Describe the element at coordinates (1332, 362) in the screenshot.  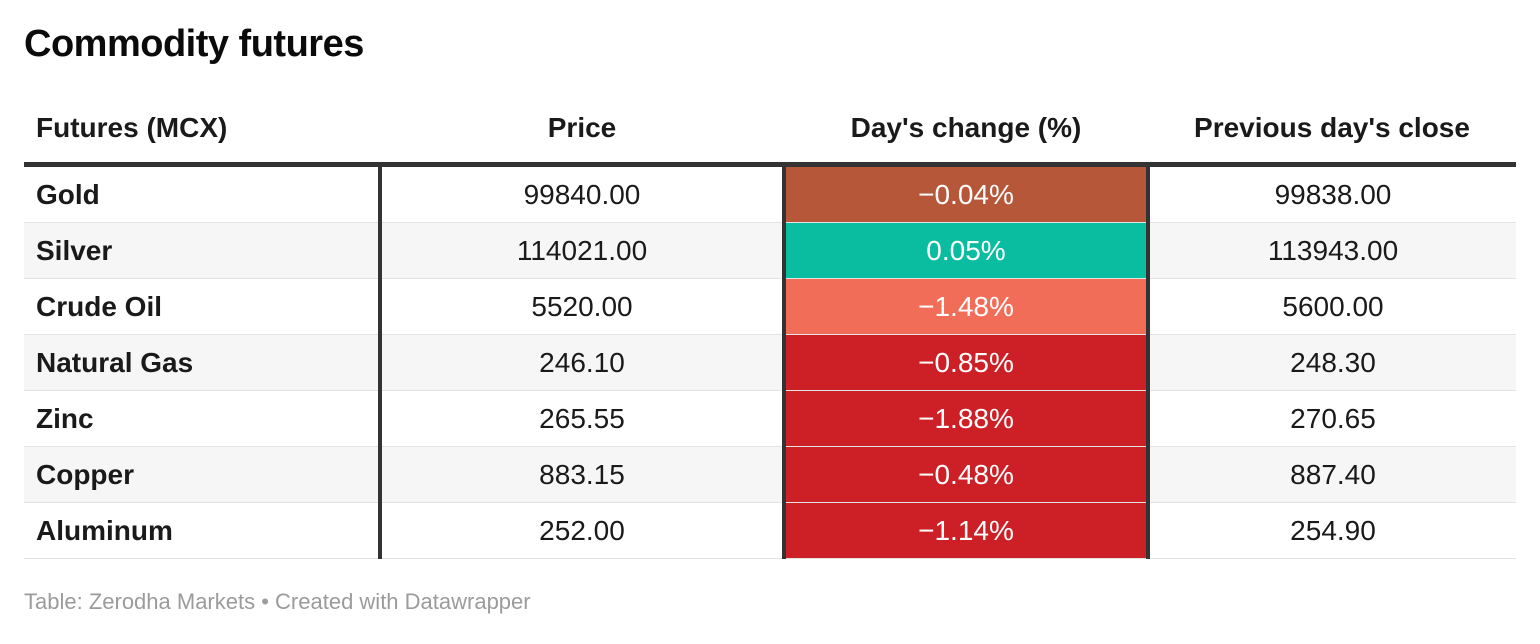
I see `prev-close-cell: 248.30` at that location.